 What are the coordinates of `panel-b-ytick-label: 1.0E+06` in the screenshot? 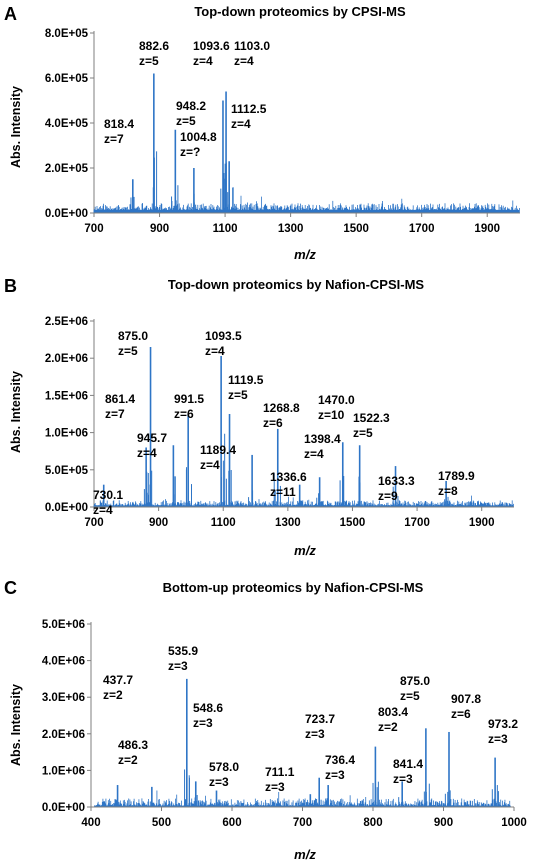 It's located at (66, 434).